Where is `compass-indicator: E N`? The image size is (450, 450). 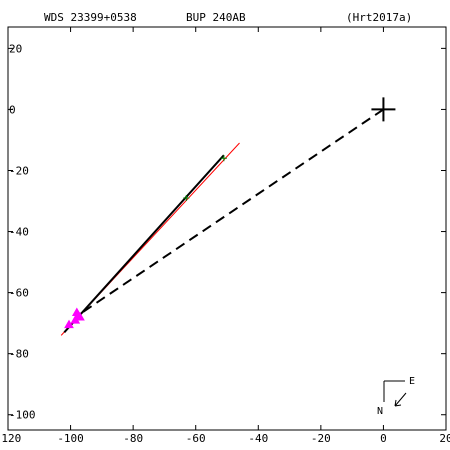 compass-indicator: E N is located at coordinates (396, 396).